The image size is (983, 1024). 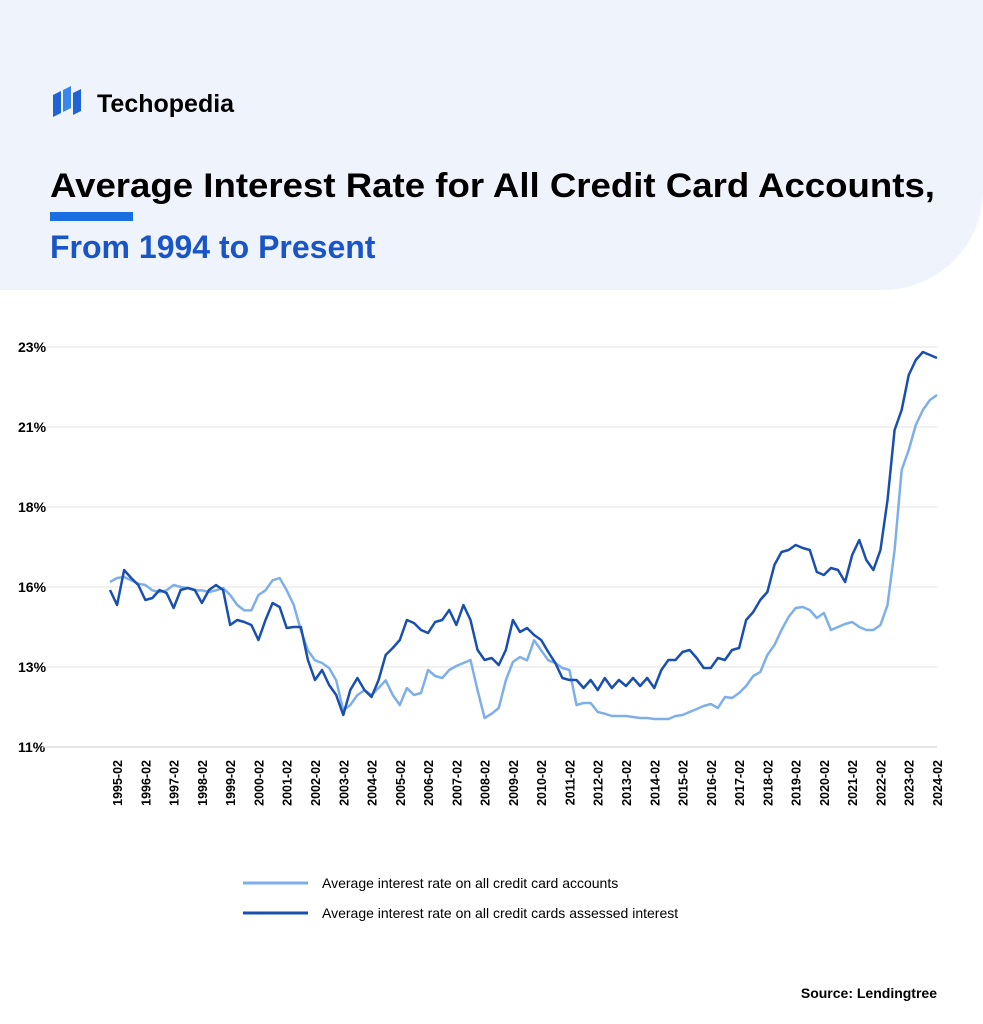 What do you see at coordinates (166, 104) in the screenshot?
I see `brand: Techopedia` at bounding box center [166, 104].